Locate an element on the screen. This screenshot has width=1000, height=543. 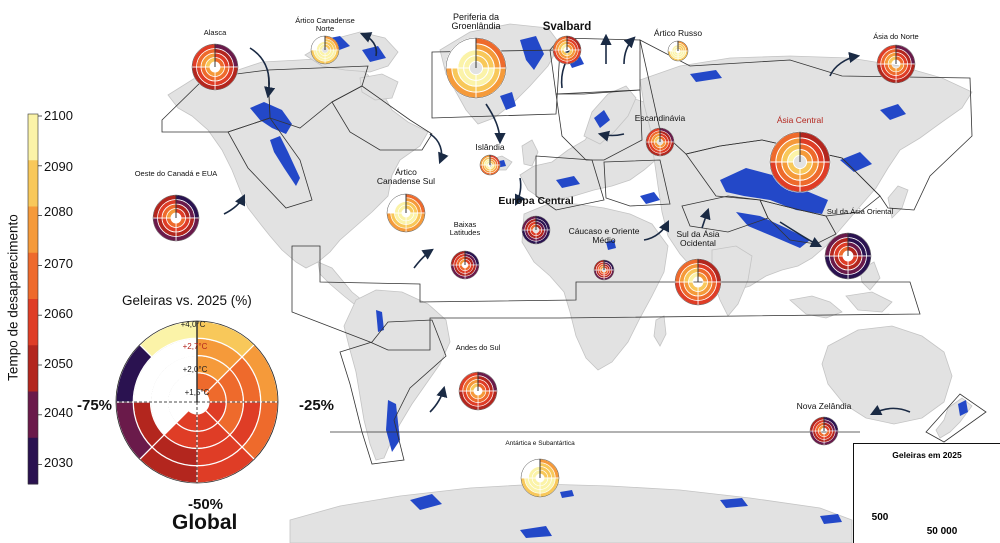
polar-chart-islandia is located at coordinates (490, 165).